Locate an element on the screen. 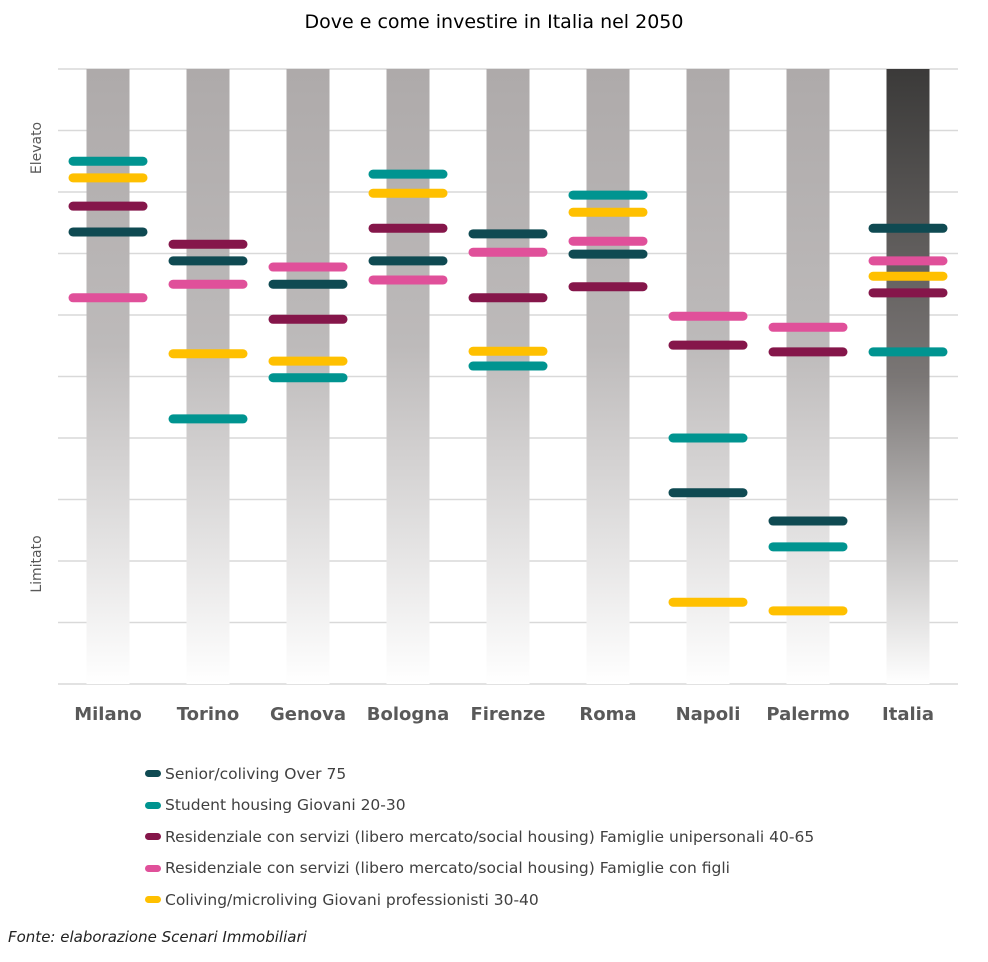  column-bar-bologna is located at coordinates (408, 376).